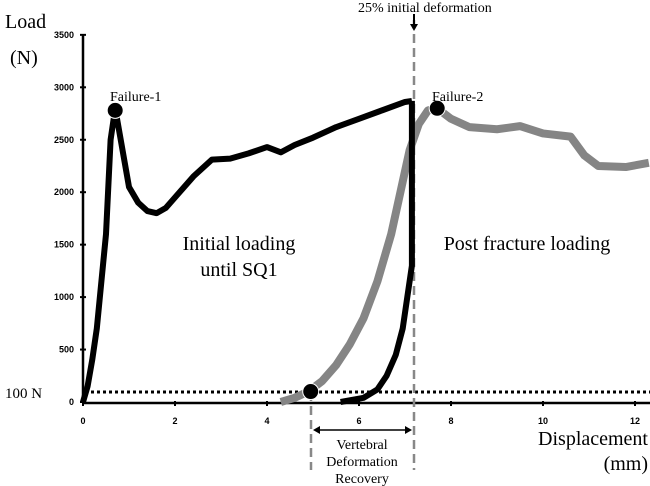 The image size is (650, 486). What do you see at coordinates (362, 462) in the screenshot?
I see `label-vdr-2: Deformation` at bounding box center [362, 462].